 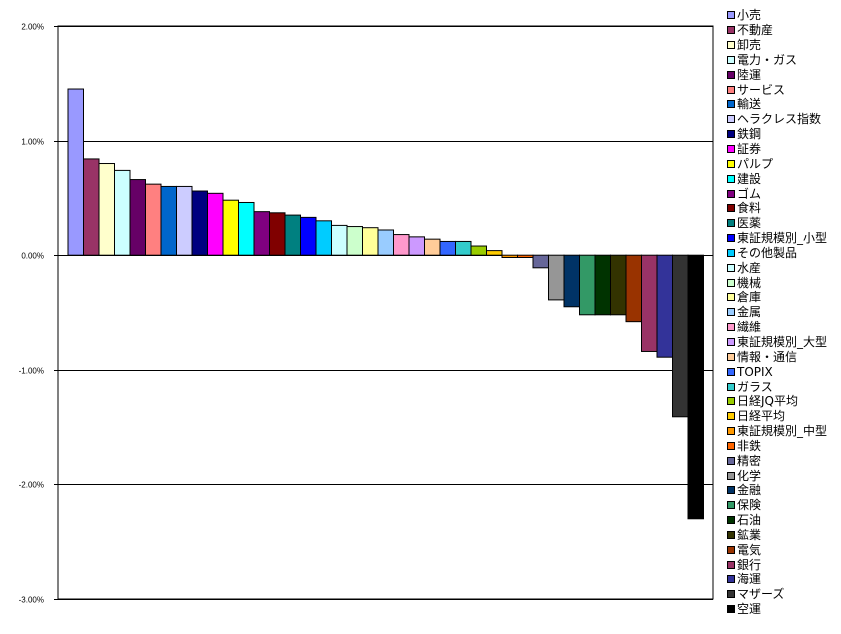 What do you see at coordinates (749, 134) in the screenshot?
I see `legend-label: 鉄鋼` at bounding box center [749, 134].